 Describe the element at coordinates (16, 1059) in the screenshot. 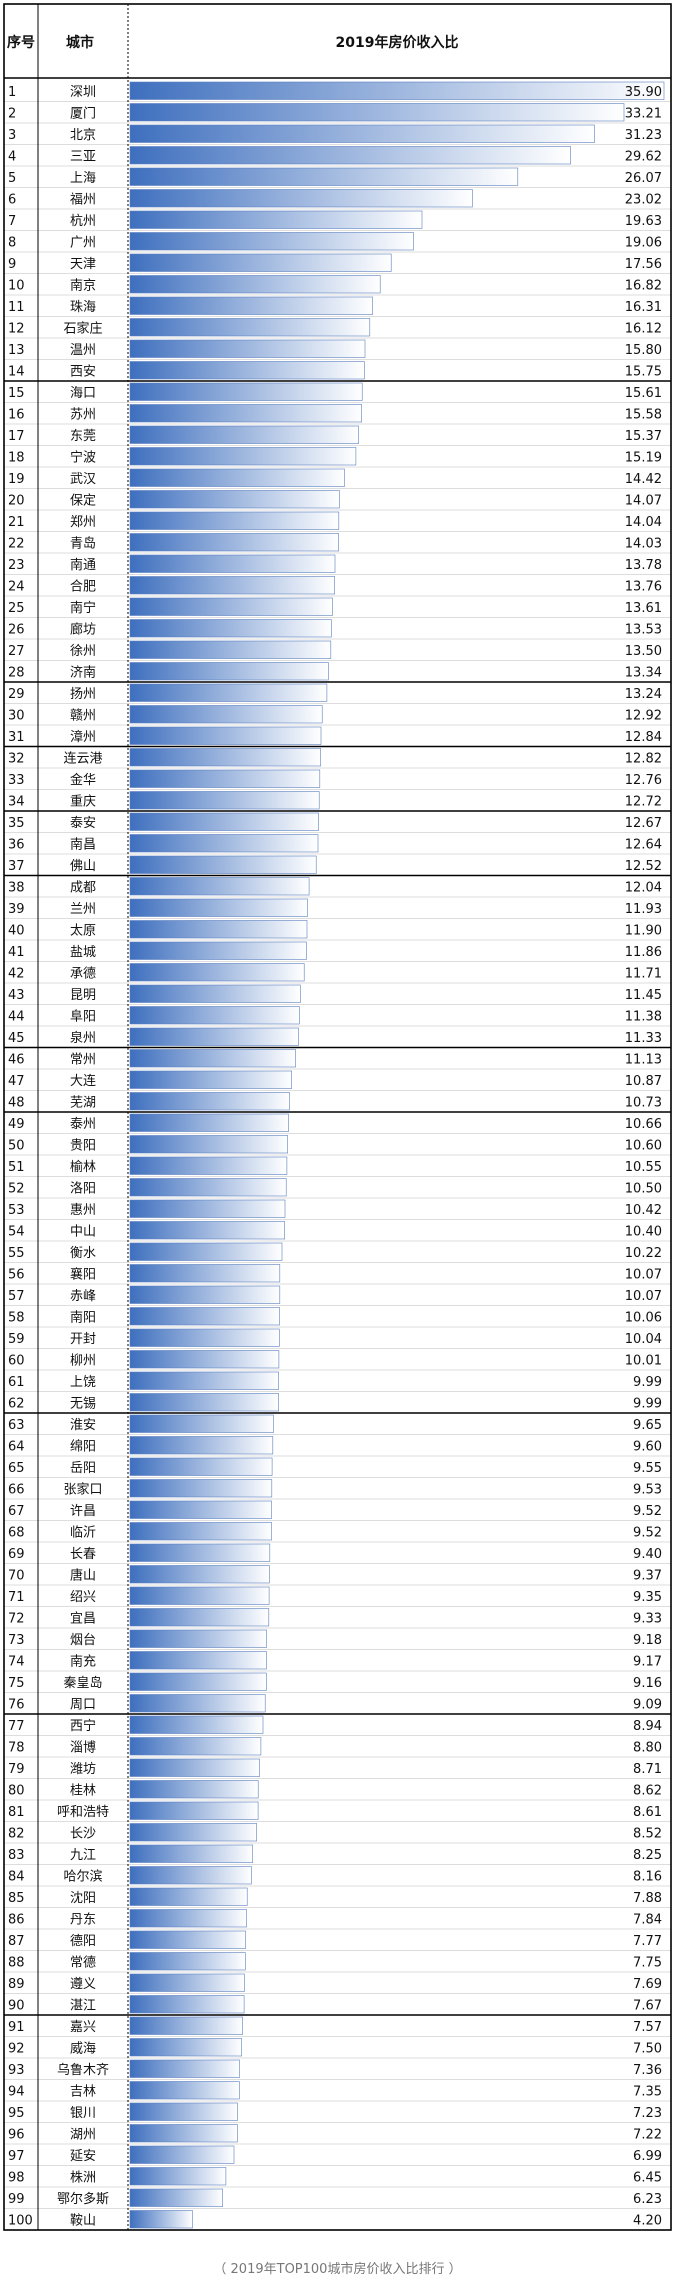

I see `rank-label: 46` at that location.